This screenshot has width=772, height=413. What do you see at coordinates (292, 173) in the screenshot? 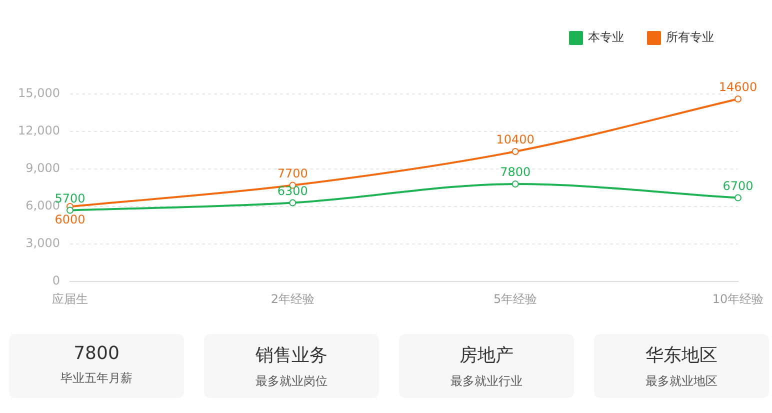
I see `data-label: 7700` at bounding box center [292, 173].